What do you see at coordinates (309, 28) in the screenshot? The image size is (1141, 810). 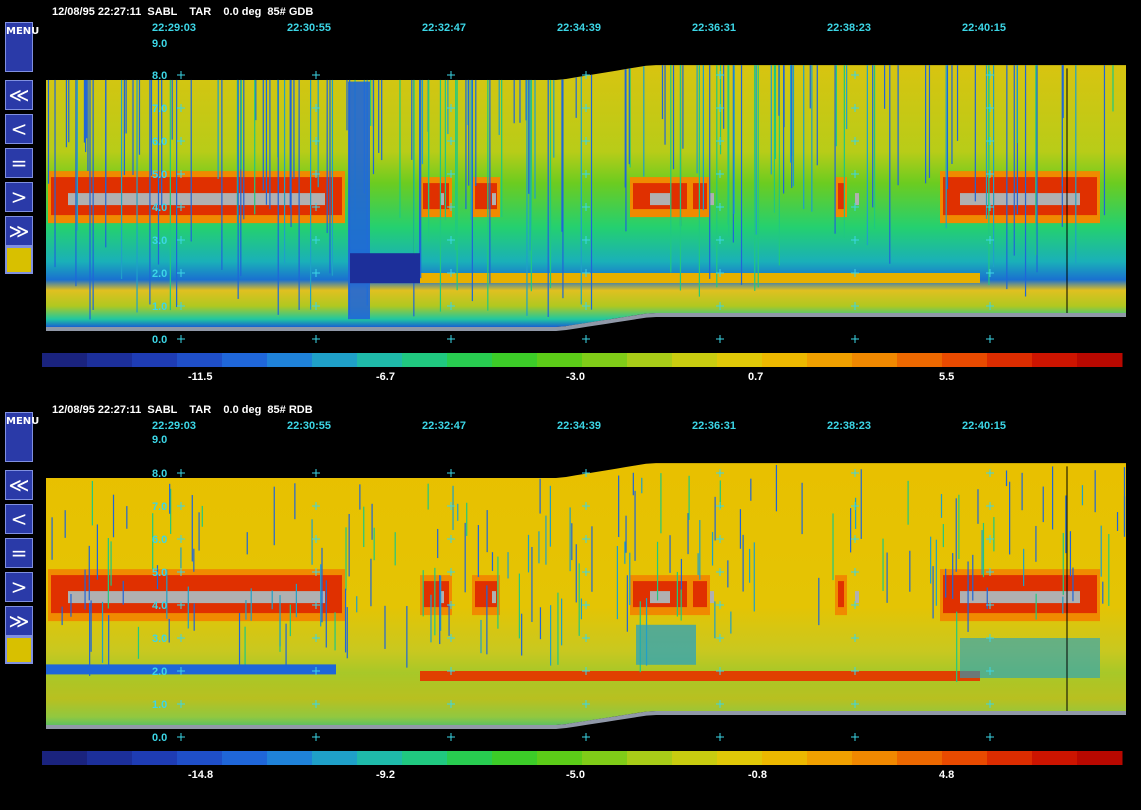 I see `time-label: 22:30:55` at bounding box center [309, 28].